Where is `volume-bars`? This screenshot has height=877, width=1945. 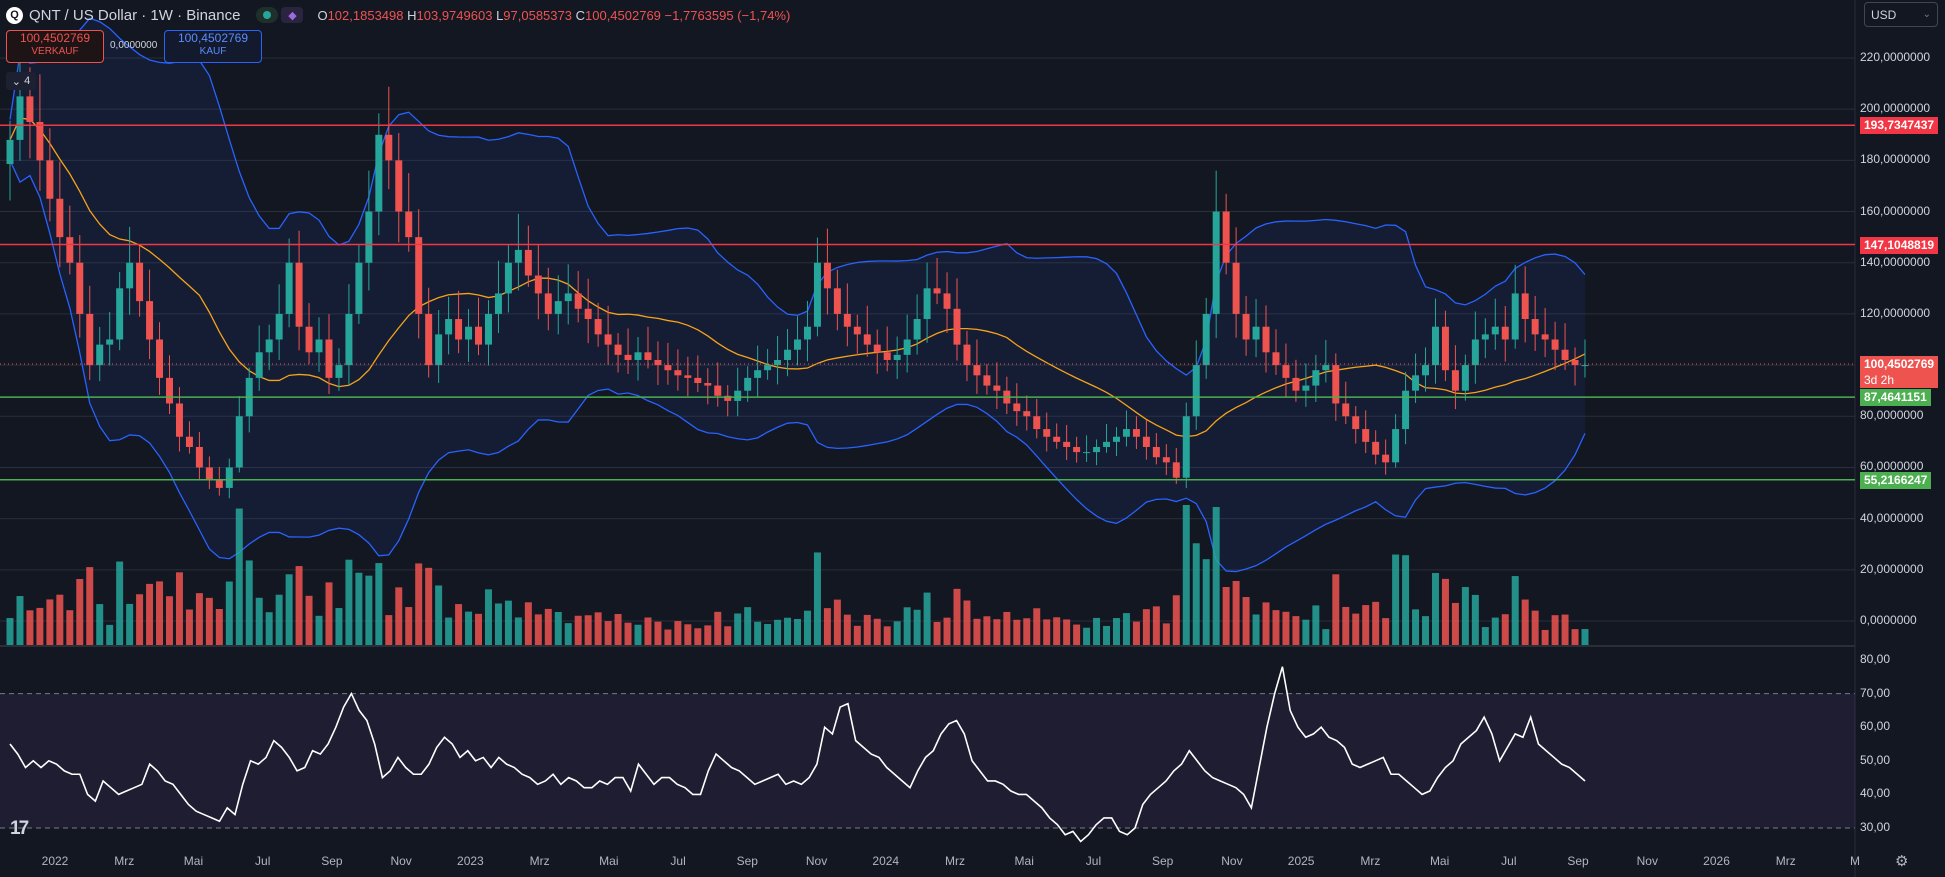 volume-bars is located at coordinates (797, 575).